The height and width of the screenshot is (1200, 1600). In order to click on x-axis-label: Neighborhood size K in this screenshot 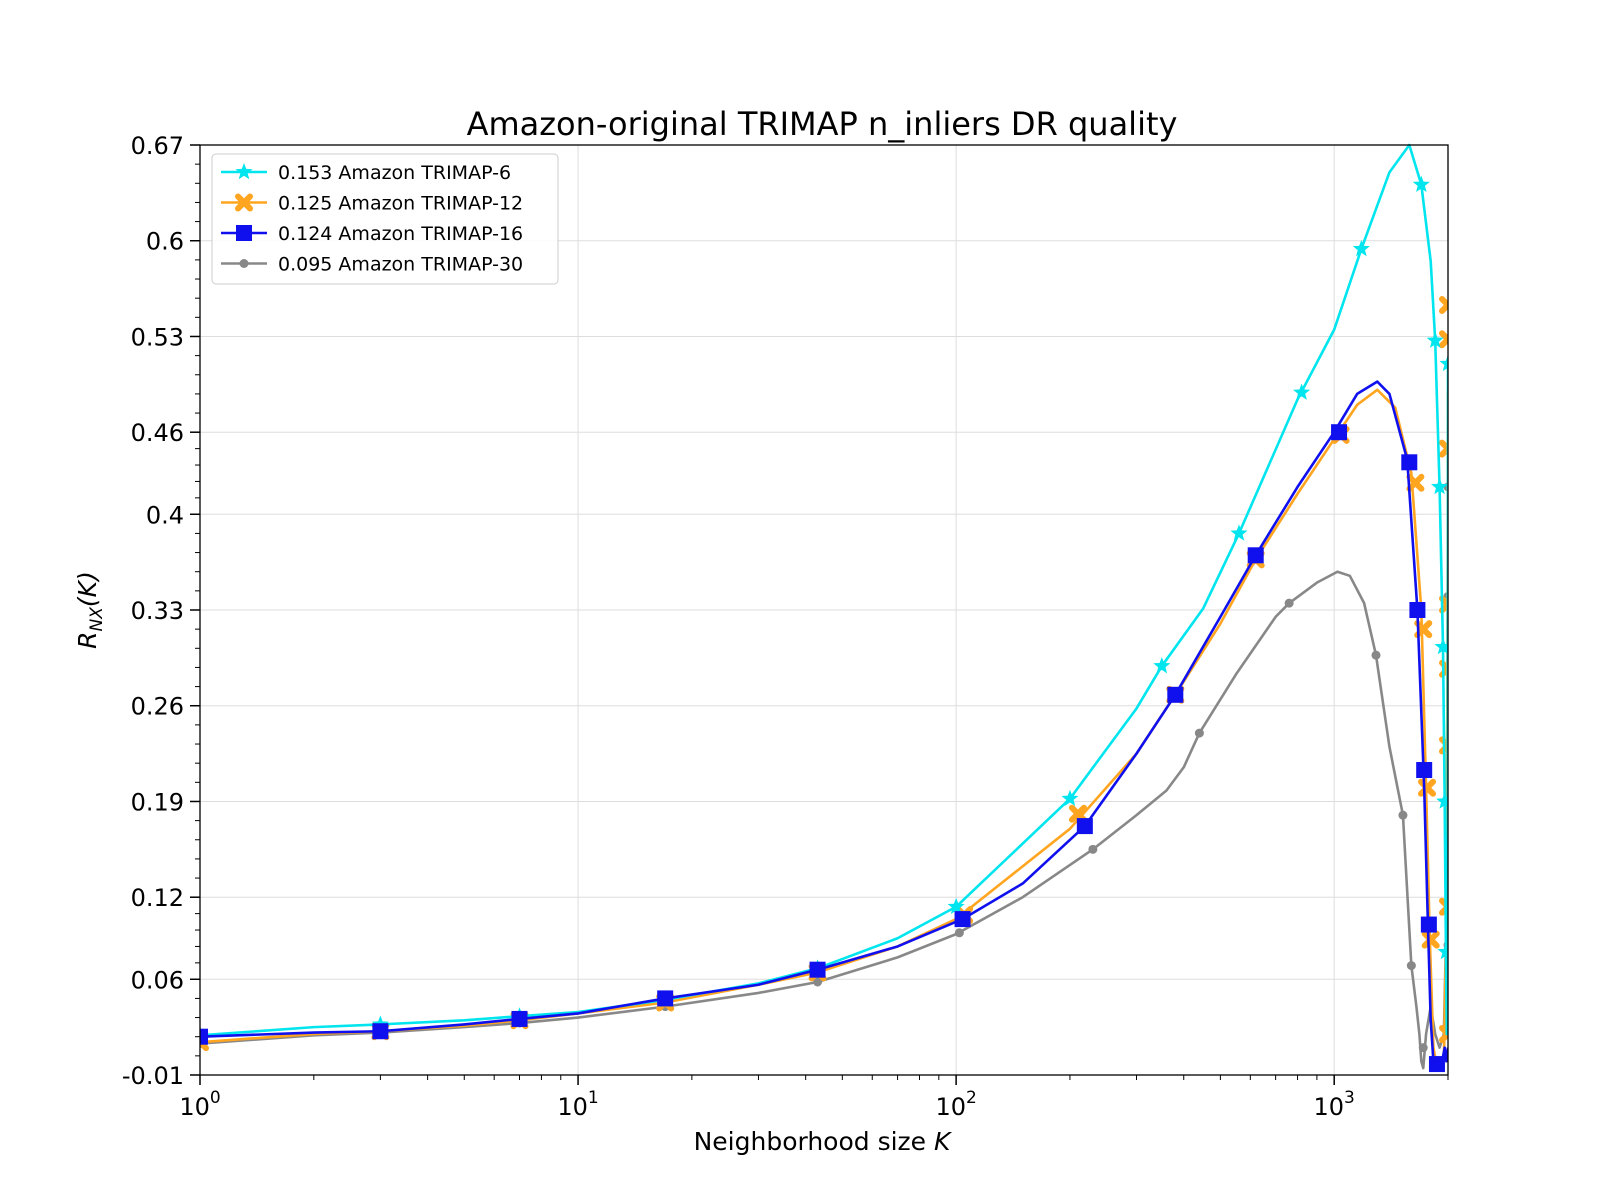, I will do `click(823, 1141)`.